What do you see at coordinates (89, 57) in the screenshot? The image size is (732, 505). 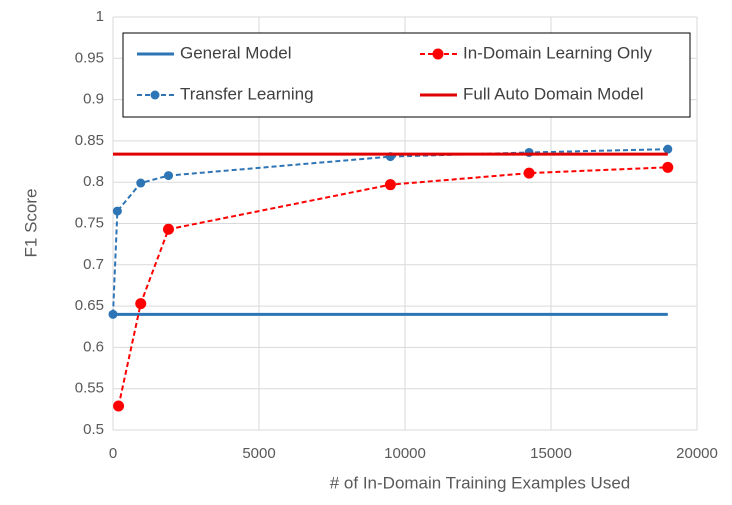 I see `y-tick-label: 0.95` at bounding box center [89, 57].